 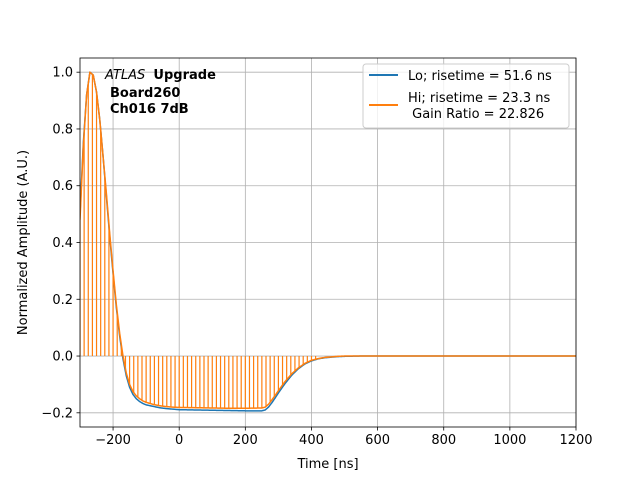 What do you see at coordinates (62, 73) in the screenshot?
I see `y-tick-label: 1.0` at bounding box center [62, 73].